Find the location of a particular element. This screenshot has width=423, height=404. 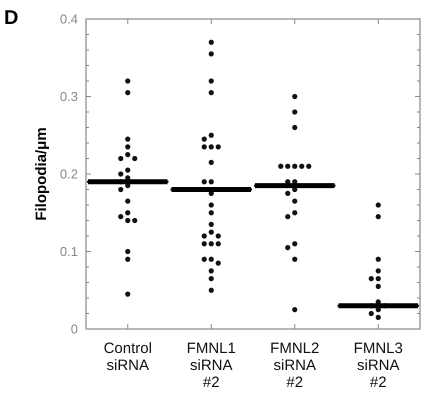

x-tick-label: FMNL1 siRNA #2 is located at coordinates (211, 365).